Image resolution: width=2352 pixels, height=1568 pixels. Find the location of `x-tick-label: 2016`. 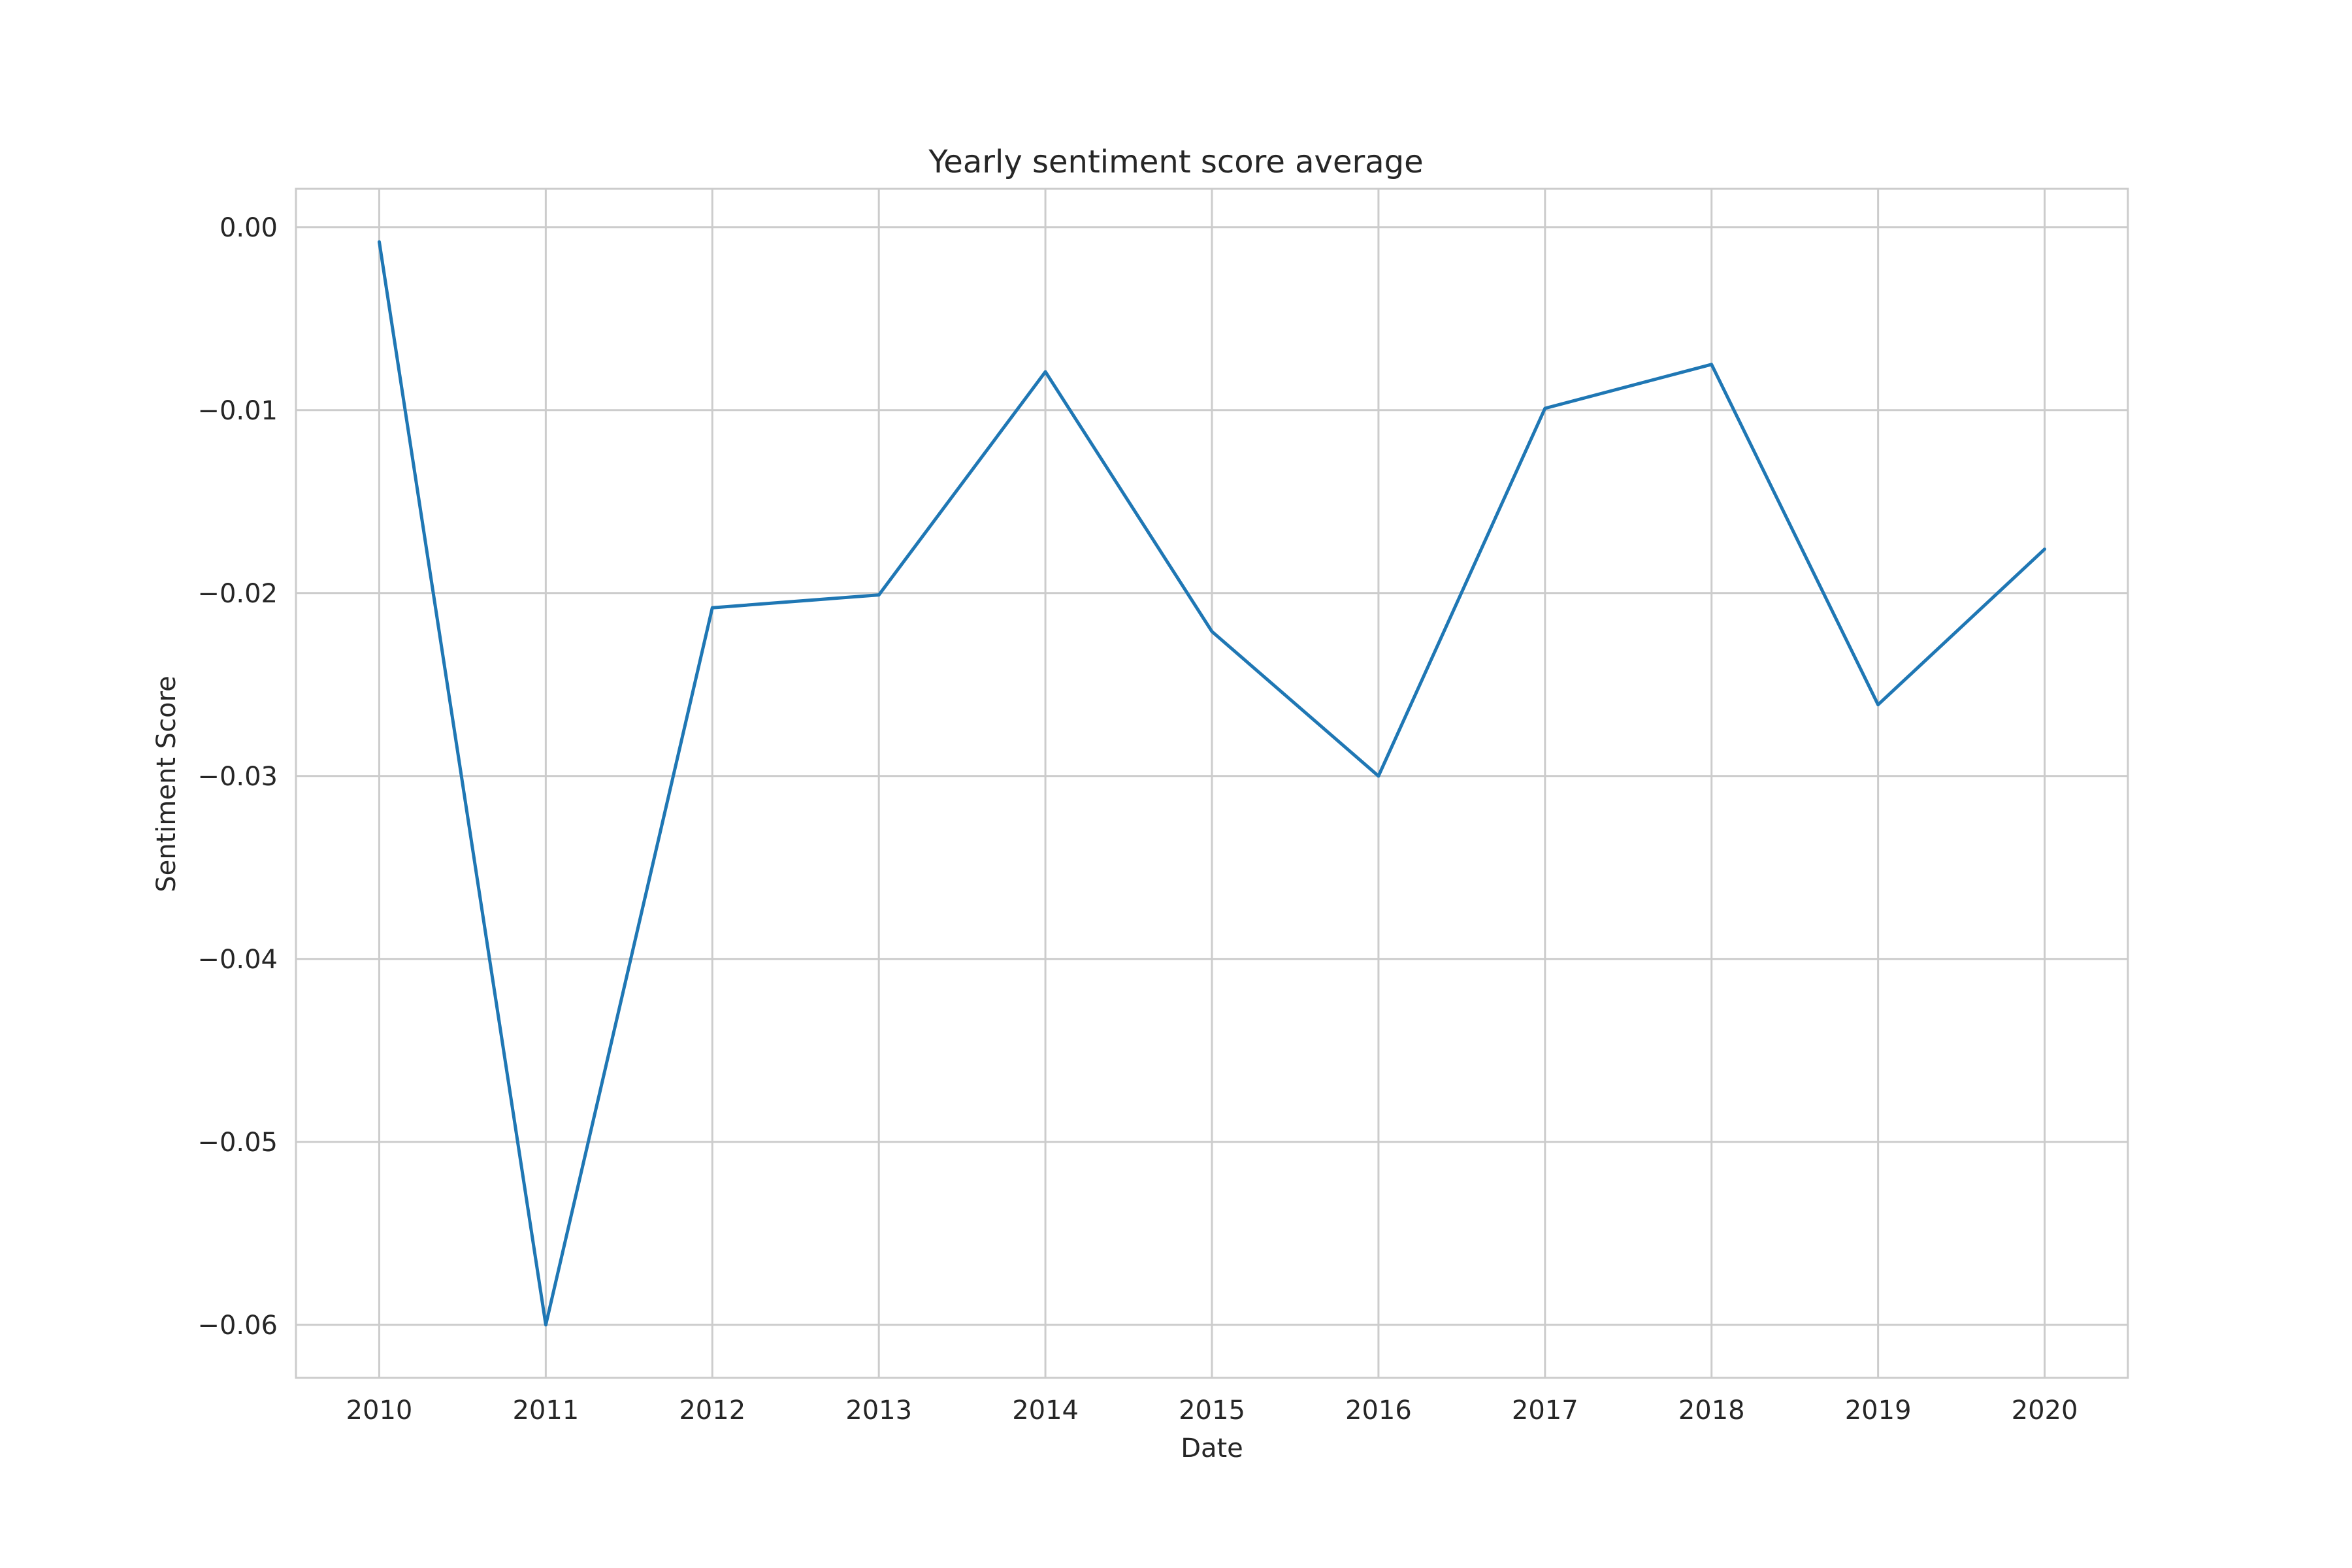

x-tick-label: 2016 is located at coordinates (1378, 1411).